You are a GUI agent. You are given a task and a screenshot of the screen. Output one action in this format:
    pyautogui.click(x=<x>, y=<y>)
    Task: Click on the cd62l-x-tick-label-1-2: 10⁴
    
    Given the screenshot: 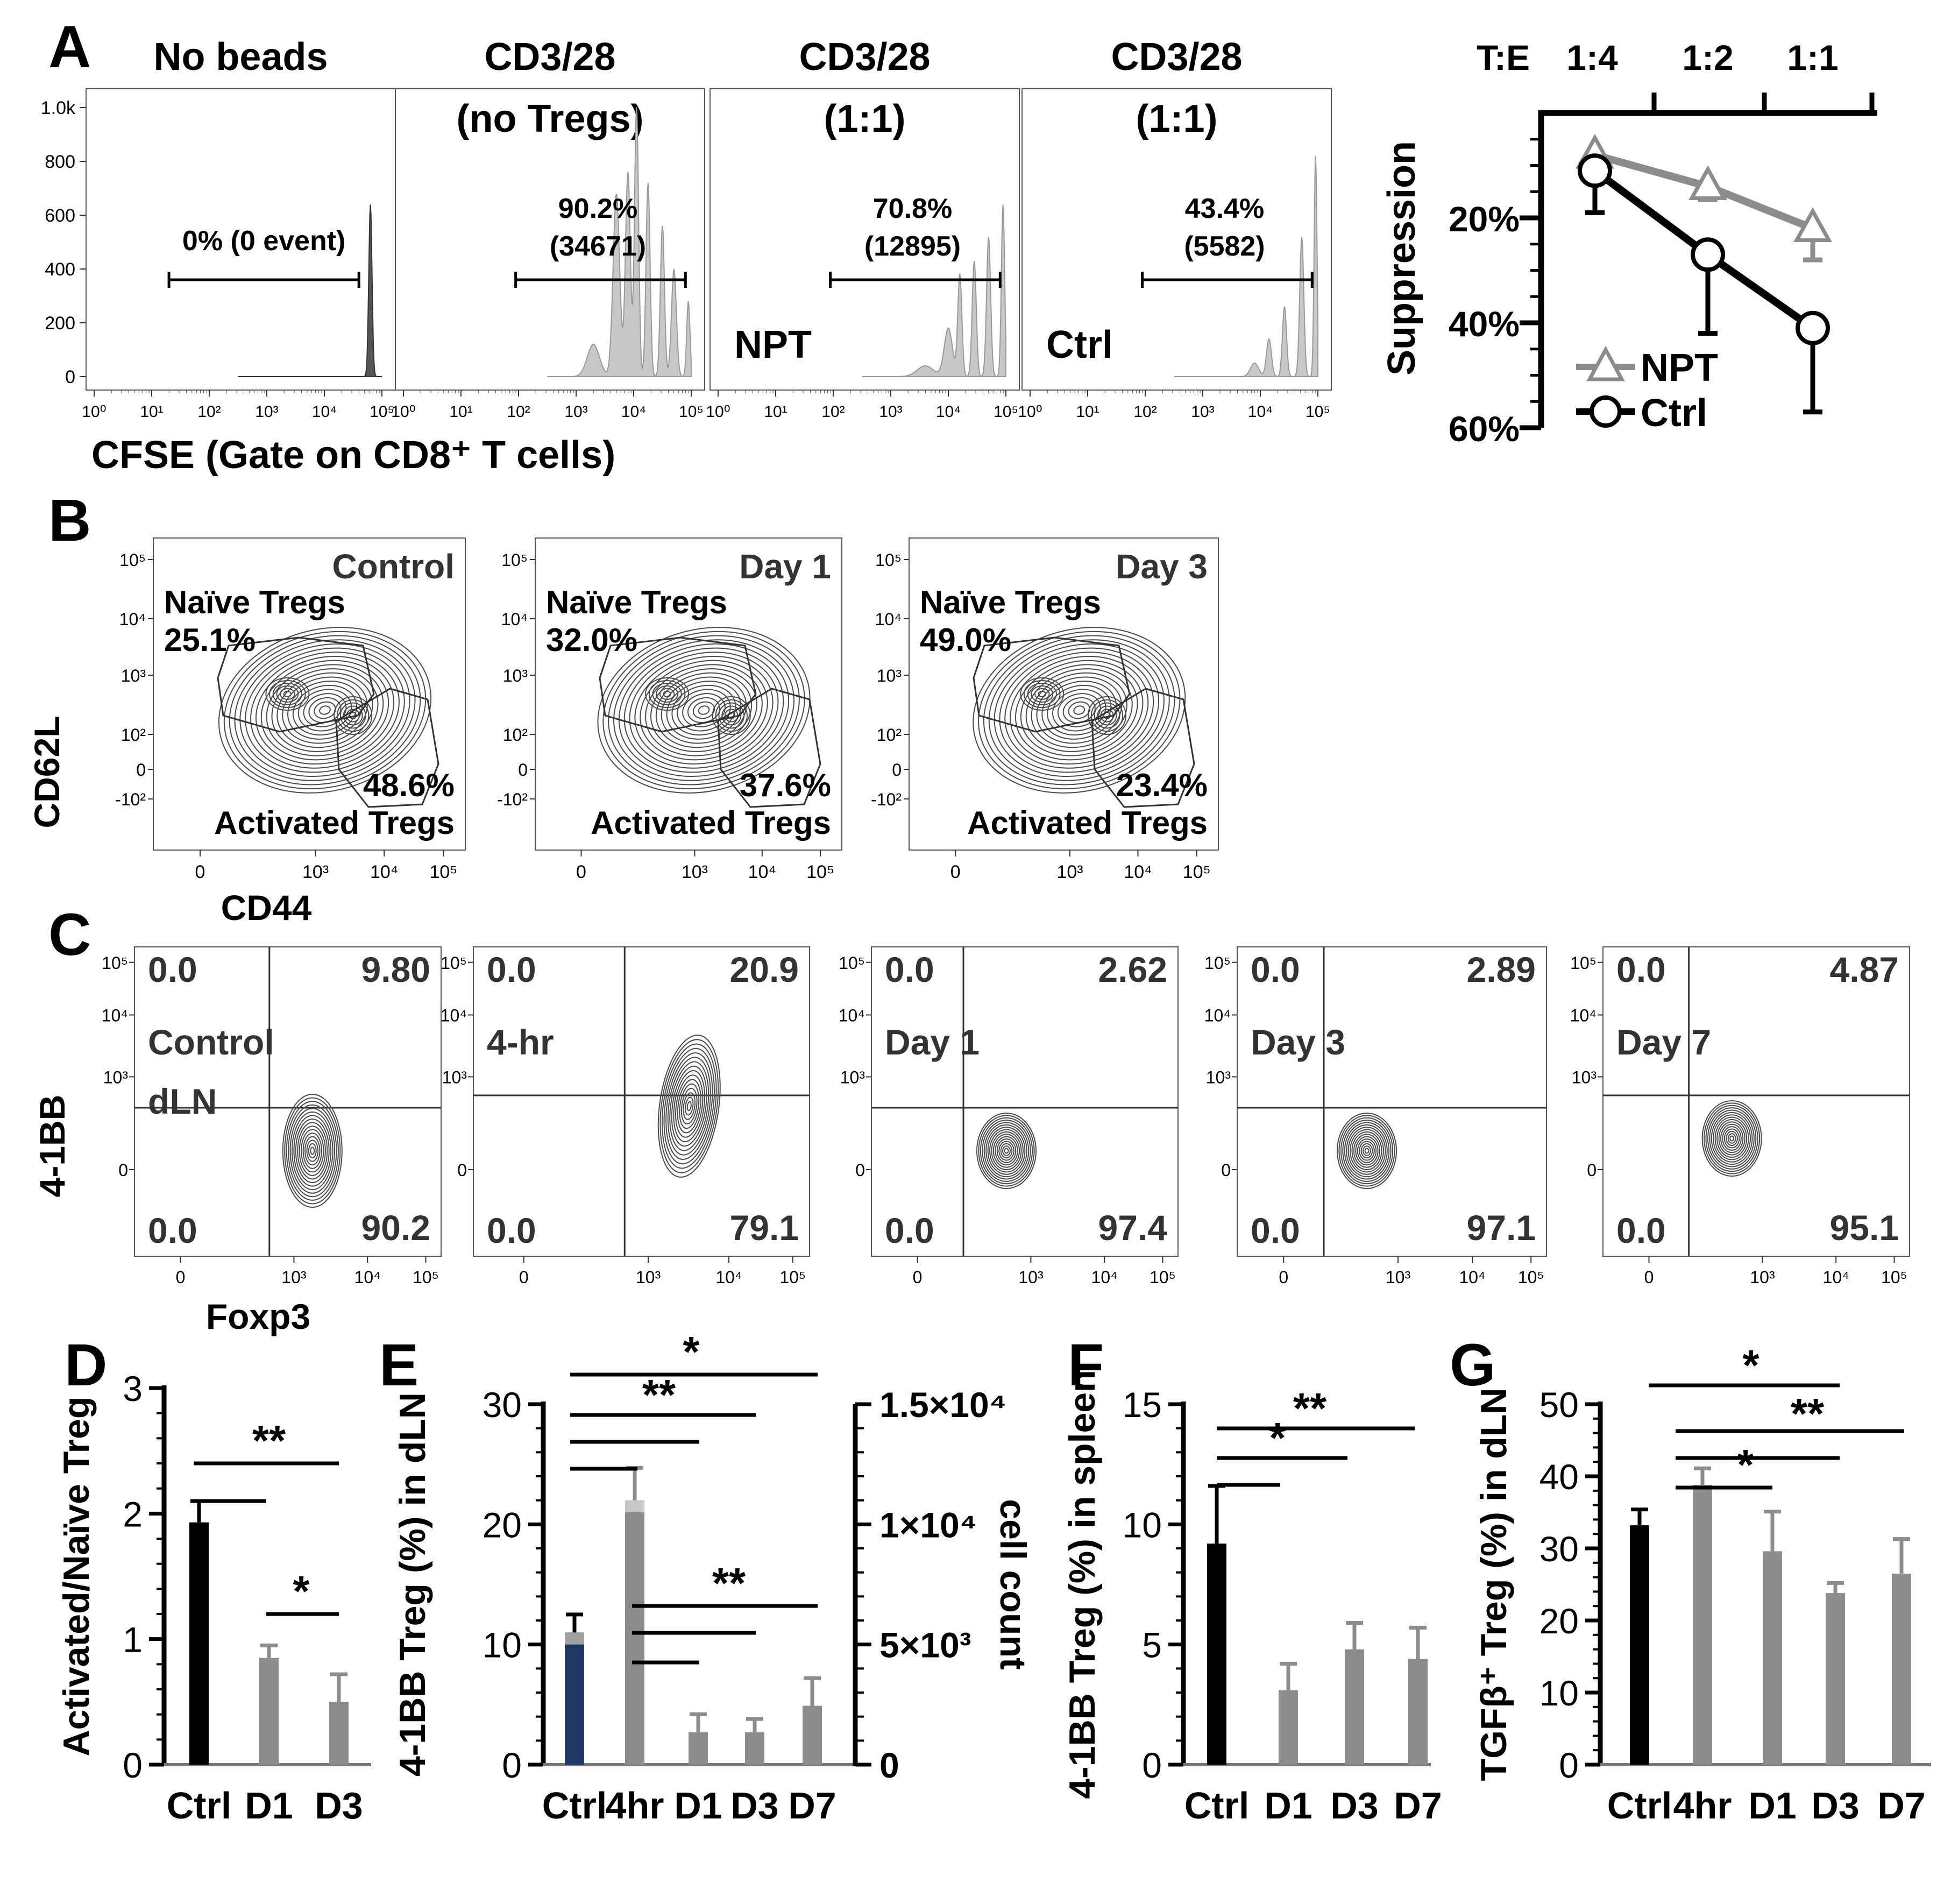 What is the action you would take?
    pyautogui.click(x=762, y=872)
    